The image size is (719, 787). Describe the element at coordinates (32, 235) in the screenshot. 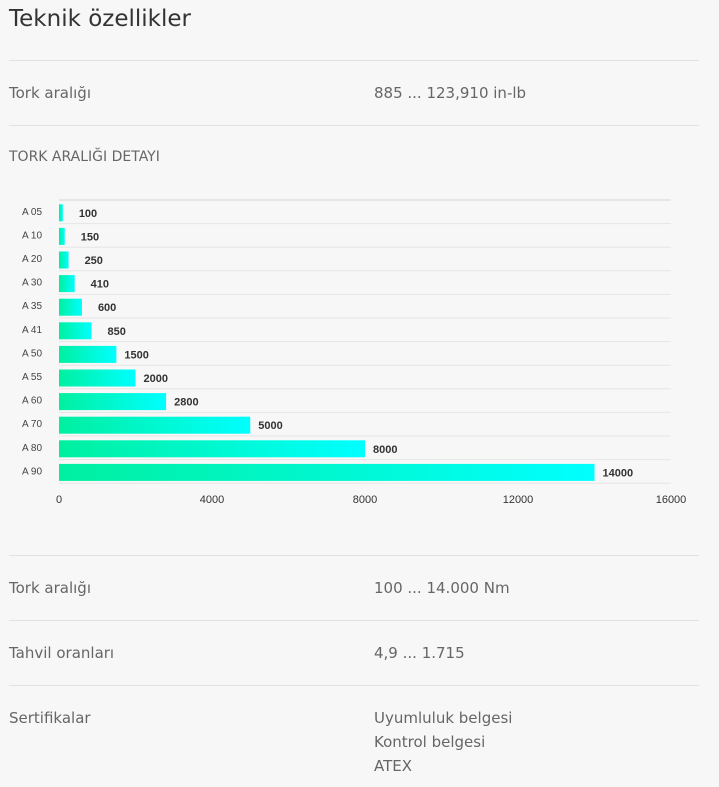

I see `category-label: A 10` at that location.